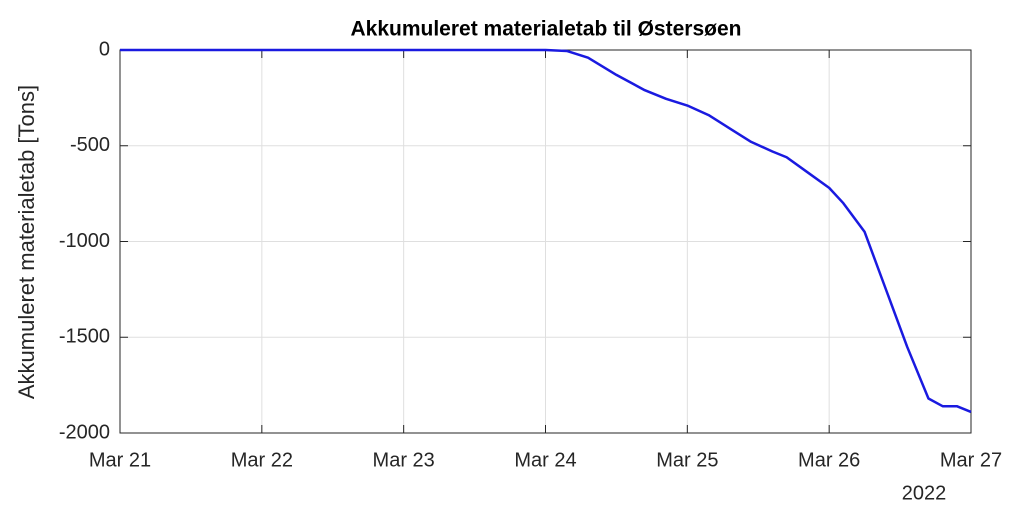 The image size is (1014, 505). I want to click on y-axis-label: Akkumuleret materialetab [Tons], so click(26, 242).